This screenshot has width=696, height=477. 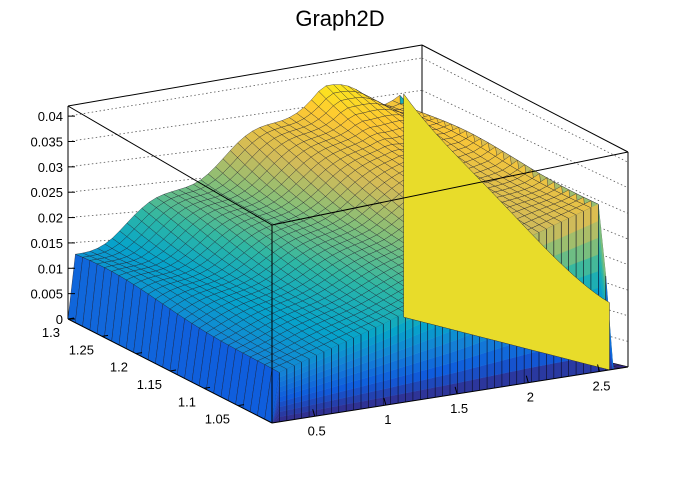 I want to click on z-axis: 0 0.005 0.01 0.015 0.02 0.025 0.03 0.035 0.04, so click(x=52, y=218).